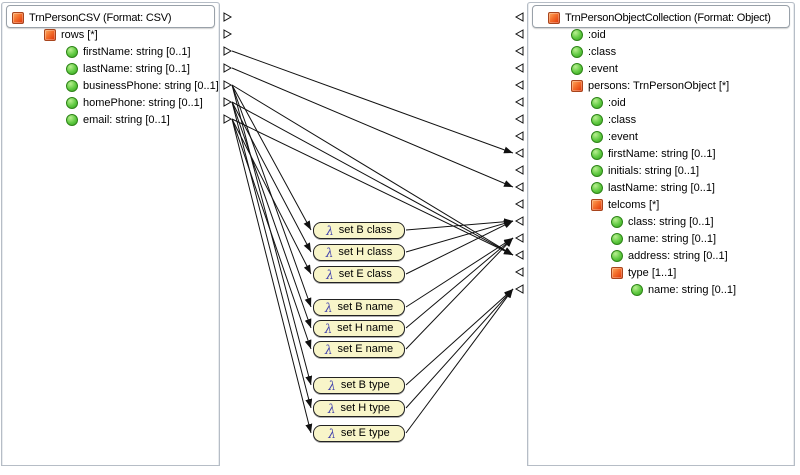 The image size is (800, 475). What do you see at coordinates (459, 224) in the screenshot?
I see `wire-setbclass-class` at bounding box center [459, 224].